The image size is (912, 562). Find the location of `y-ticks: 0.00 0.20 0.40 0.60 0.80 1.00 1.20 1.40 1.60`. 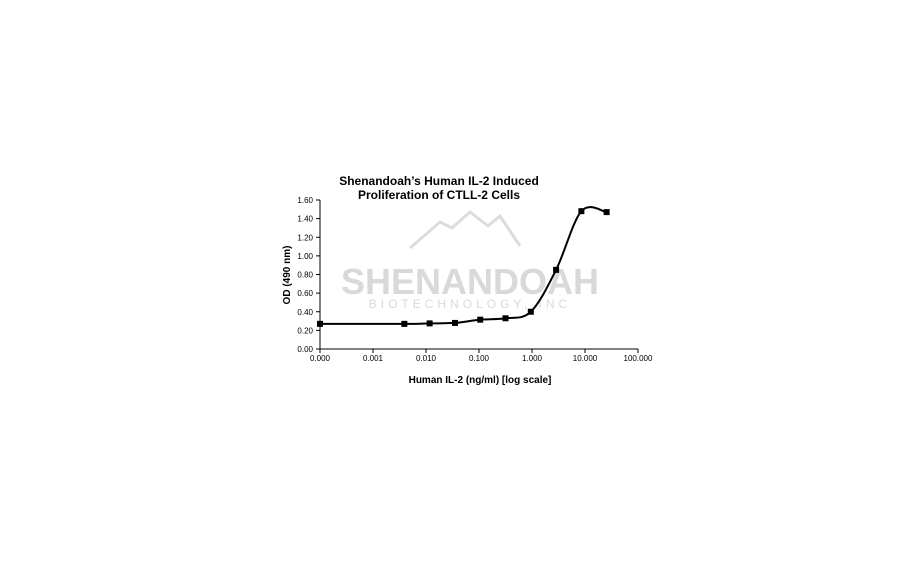

y-ticks: 0.00 0.20 0.40 0.60 0.80 1.00 1.20 1.40 1.60 is located at coordinates (308, 275).